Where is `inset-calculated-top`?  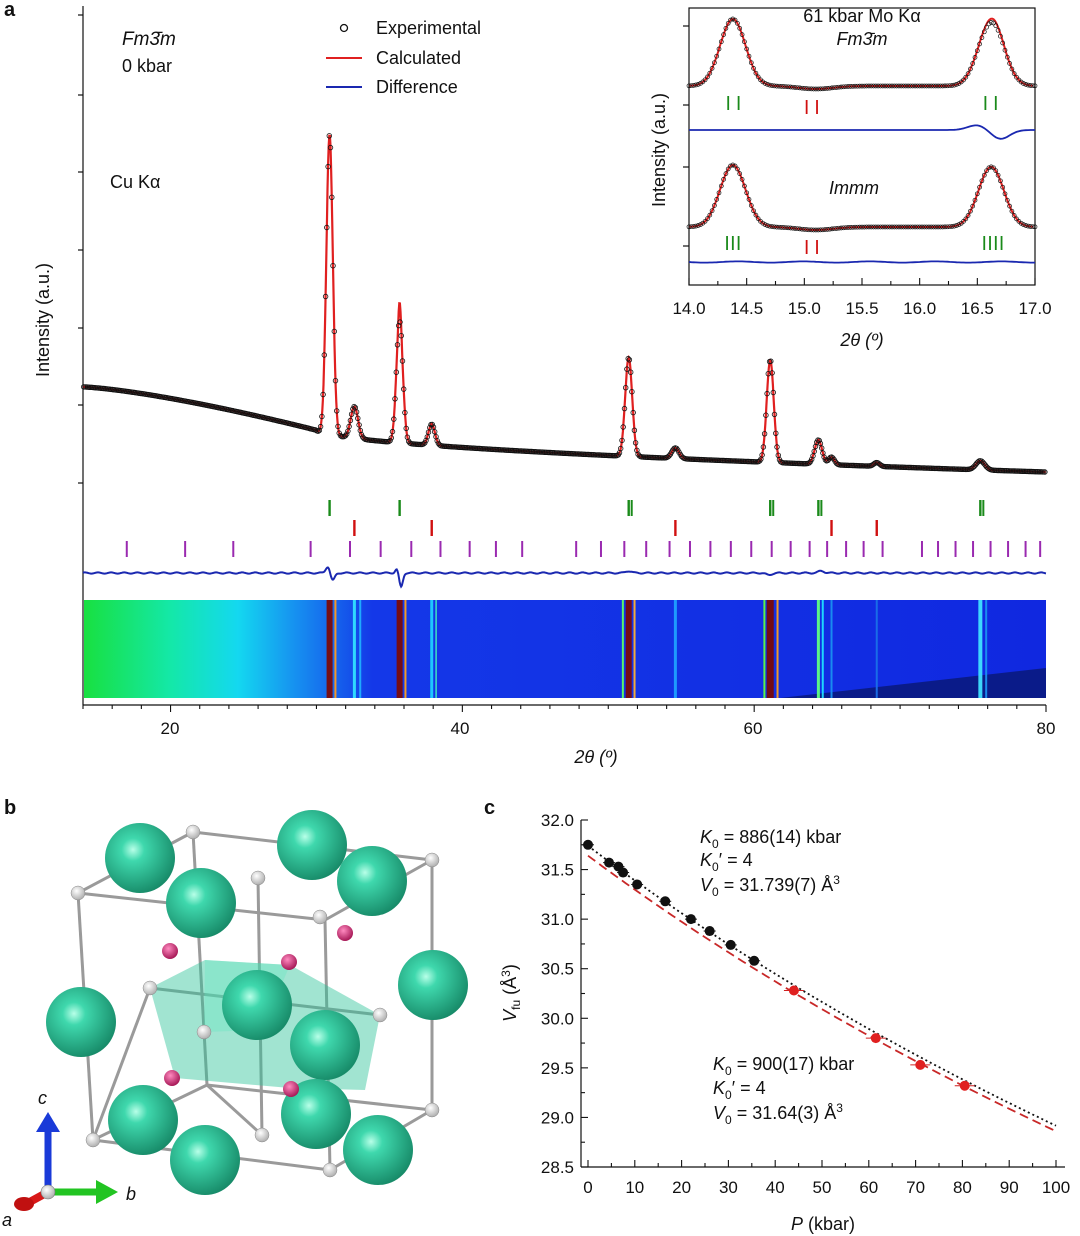
inset-calculated-top is located at coordinates (861, 53).